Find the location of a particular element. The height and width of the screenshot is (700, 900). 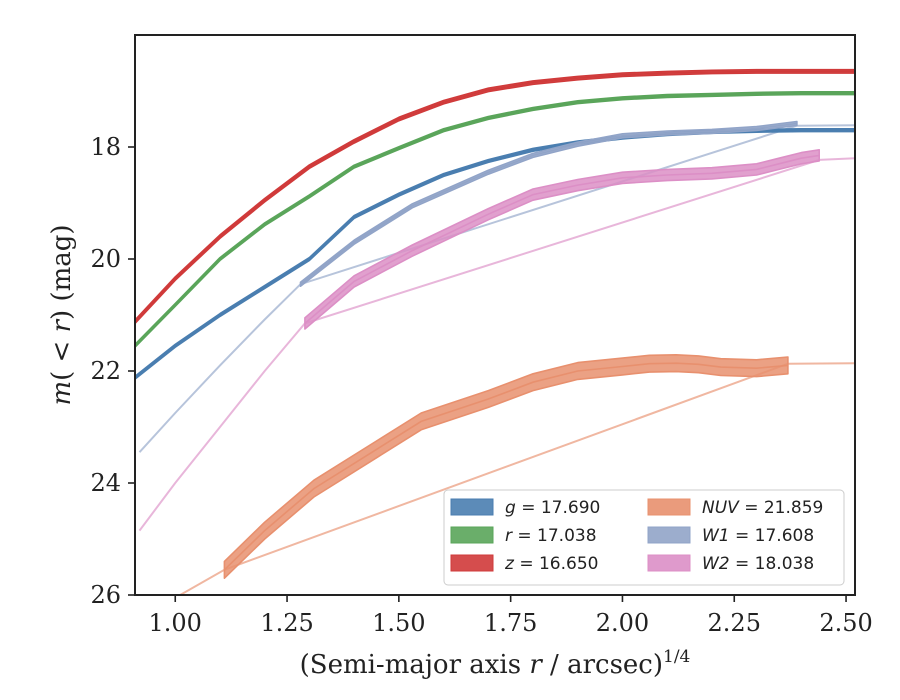

legend-box is located at coordinates (644, 537).